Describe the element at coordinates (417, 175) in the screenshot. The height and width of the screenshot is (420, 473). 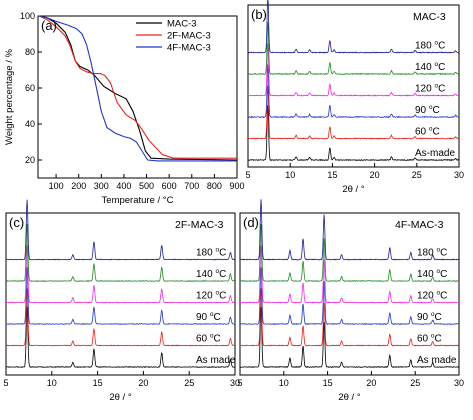
I see `panel-b-xtick-label: 25` at that location.